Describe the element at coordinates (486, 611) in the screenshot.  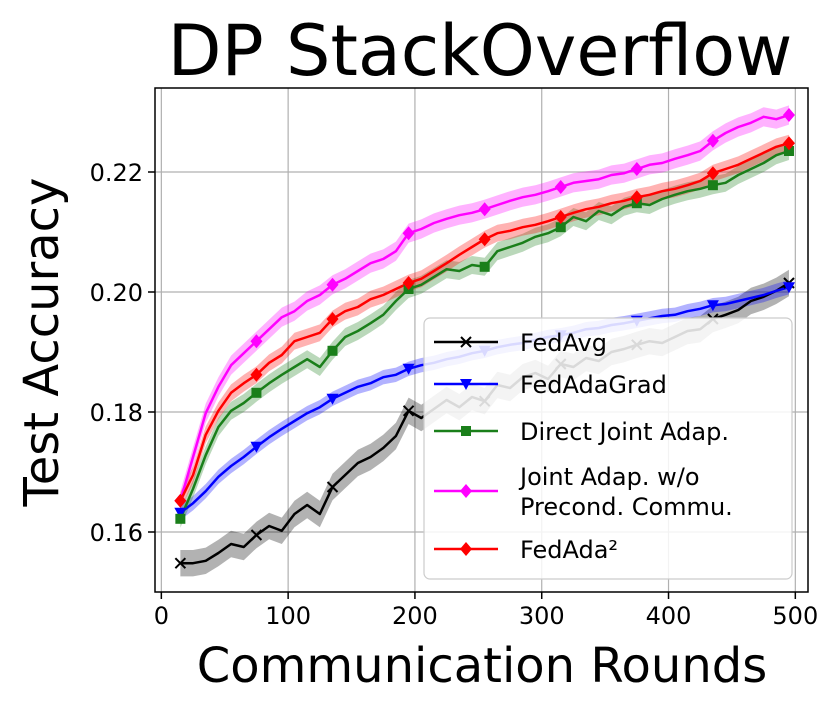
I see `x-axis: 0 100 200 300 400 500` at that location.